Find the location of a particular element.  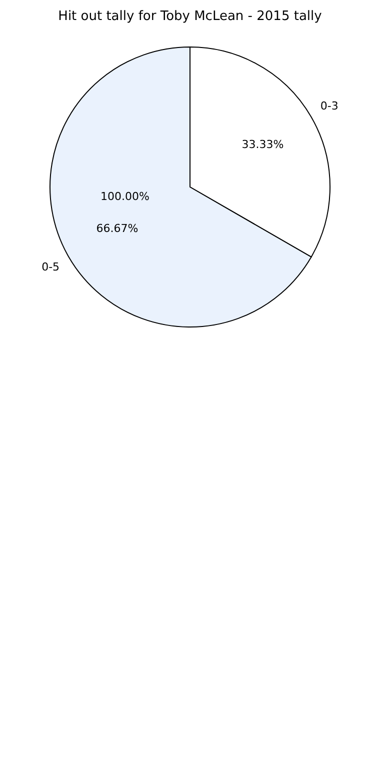

chart-title: Hit out tally for Toby McLean - 2015 tally is located at coordinates (190, 16).